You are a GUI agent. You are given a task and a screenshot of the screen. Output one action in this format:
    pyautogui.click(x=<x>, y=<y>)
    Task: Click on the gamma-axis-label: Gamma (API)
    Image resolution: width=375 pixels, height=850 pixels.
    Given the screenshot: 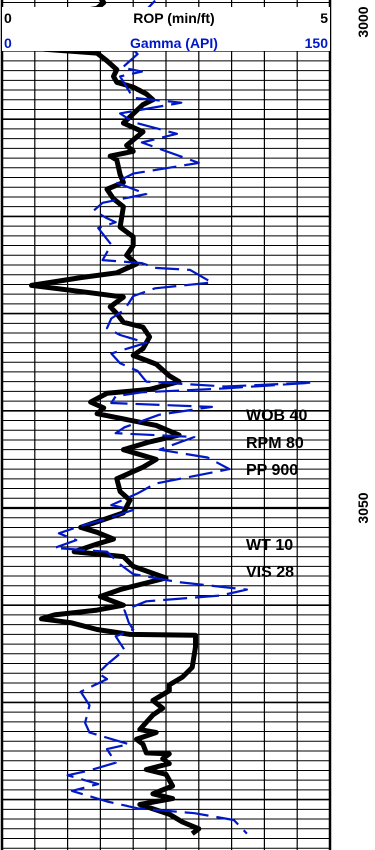 What is the action you would take?
    pyautogui.click(x=174, y=43)
    